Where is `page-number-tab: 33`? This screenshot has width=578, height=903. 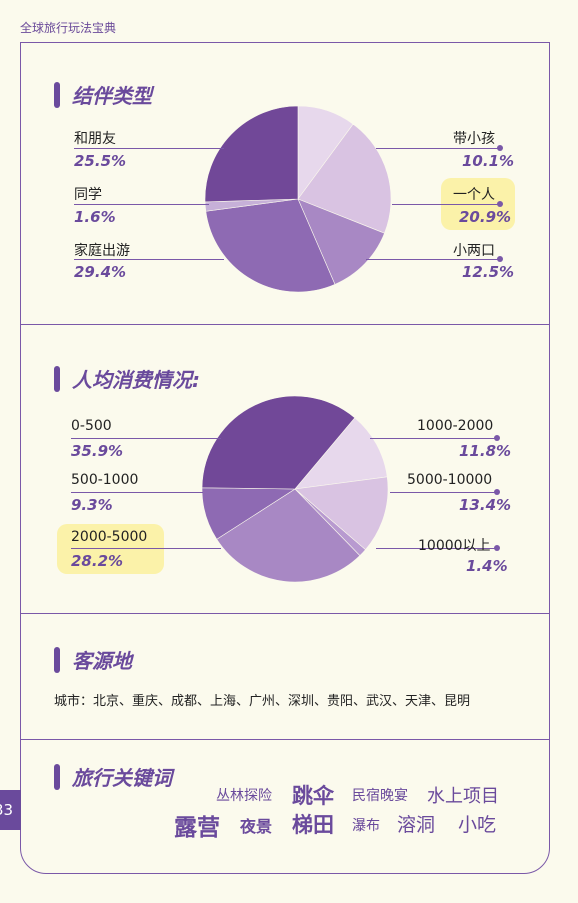 page-number-tab: 33 is located at coordinates (10, 810).